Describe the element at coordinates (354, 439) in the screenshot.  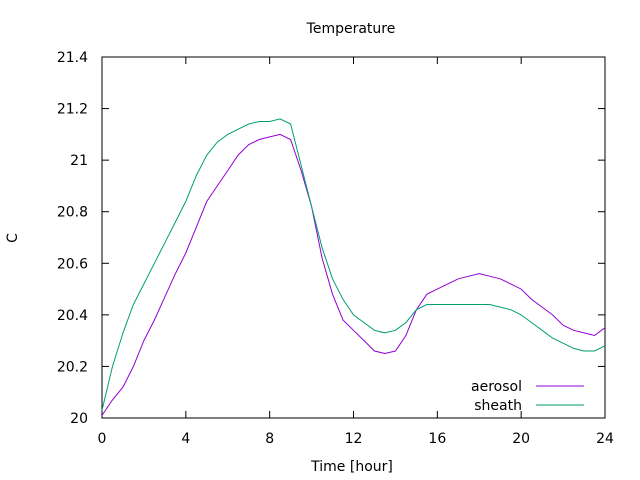
I see `x-tick-label: 12` at that location.